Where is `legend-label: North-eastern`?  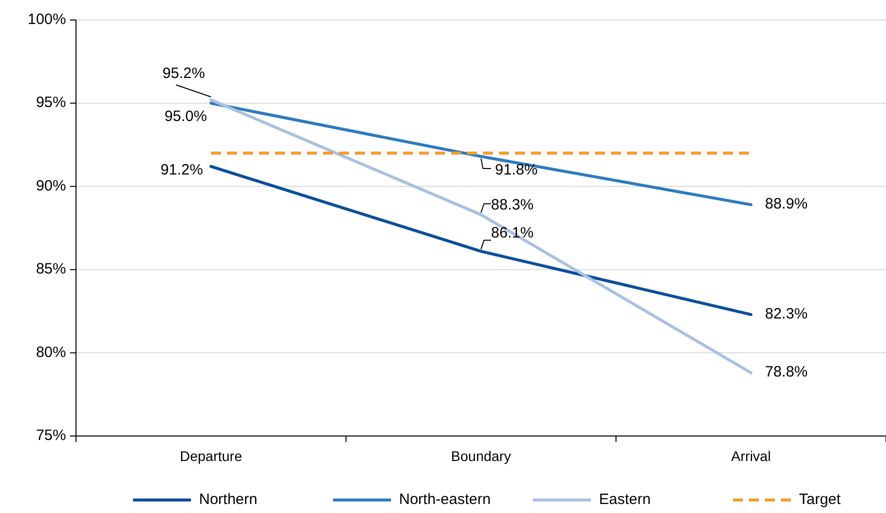
legend-label: North-eastern is located at coordinates (445, 499).